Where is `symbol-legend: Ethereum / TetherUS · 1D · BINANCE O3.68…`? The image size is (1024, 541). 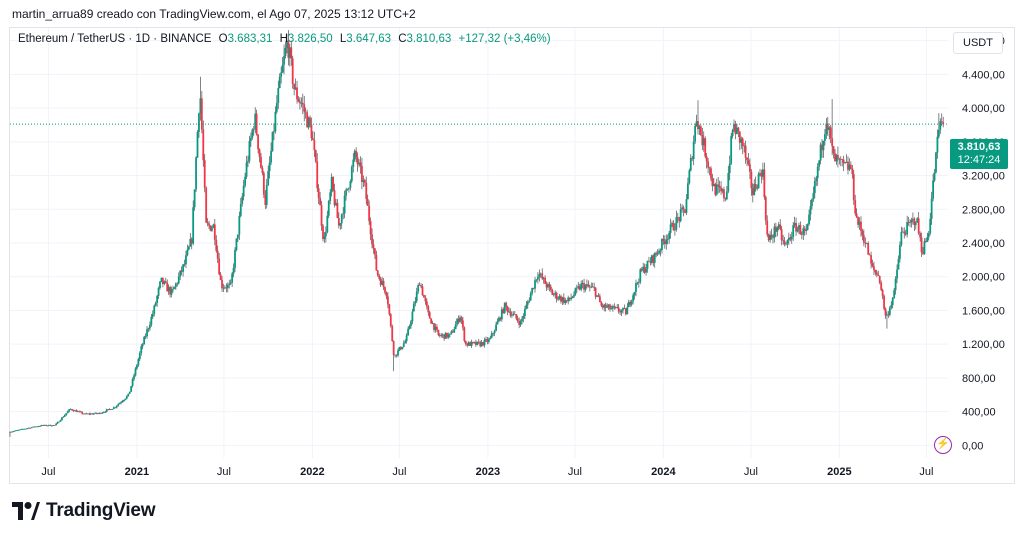 symbol-legend: Ethereum / TetherUS · 1D · BINANCE O3.68… is located at coordinates (284, 39).